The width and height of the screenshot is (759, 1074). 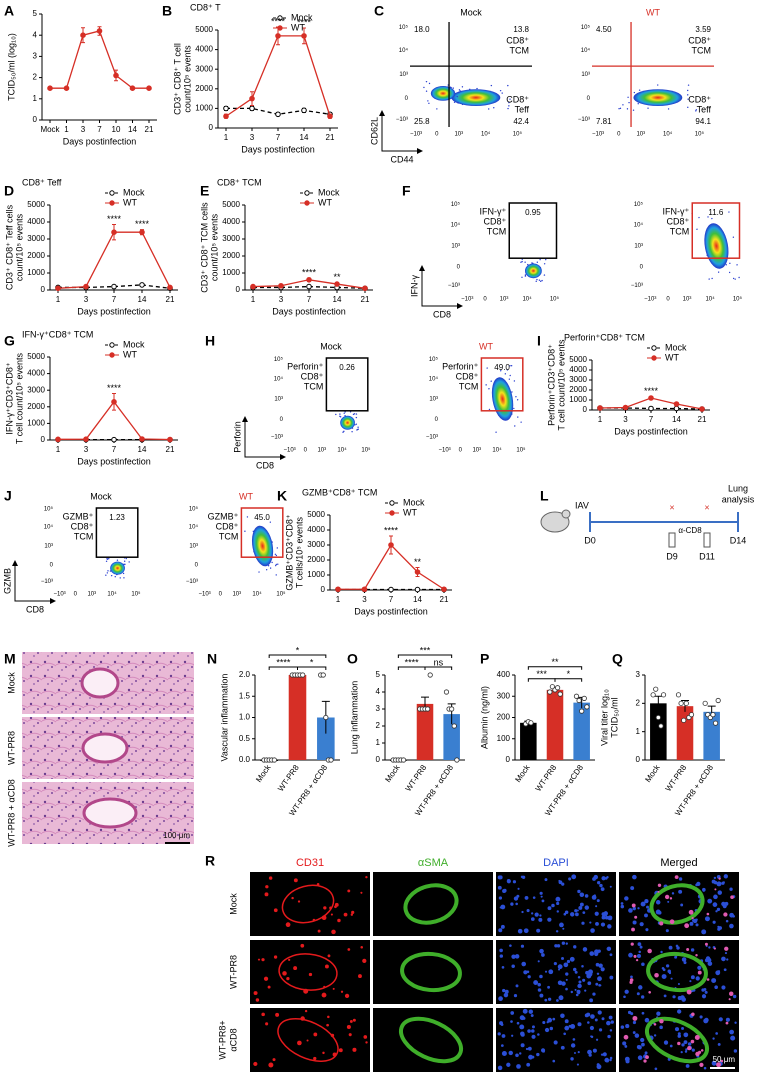 I want to click on x-tick-label: 3, so click(x=83, y=129).